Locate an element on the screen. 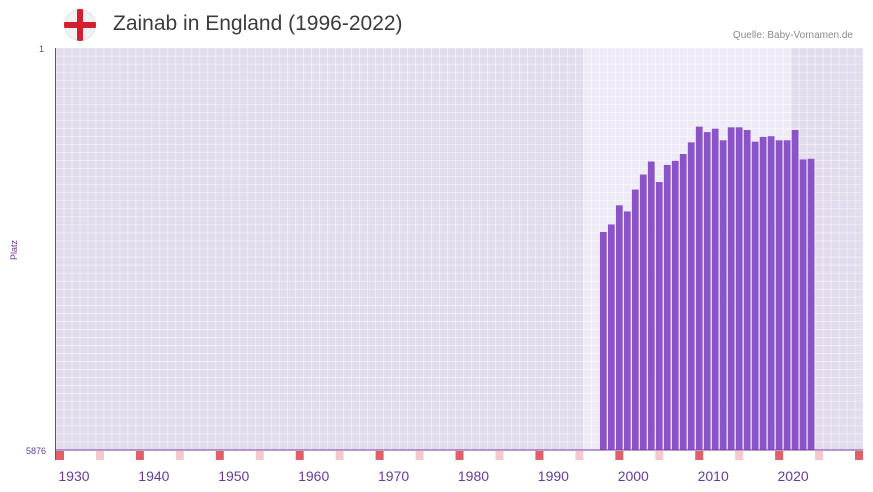  x-tick-label-1940: 1940 is located at coordinates (153, 476).